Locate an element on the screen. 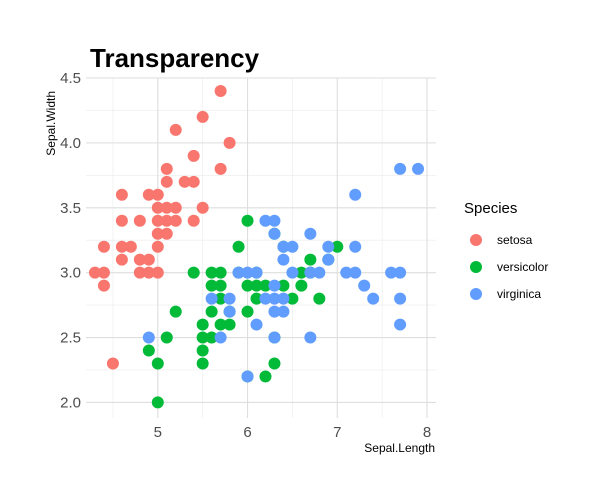 The height and width of the screenshot is (502, 604). legend-key-versicolor is located at coordinates (476, 267).